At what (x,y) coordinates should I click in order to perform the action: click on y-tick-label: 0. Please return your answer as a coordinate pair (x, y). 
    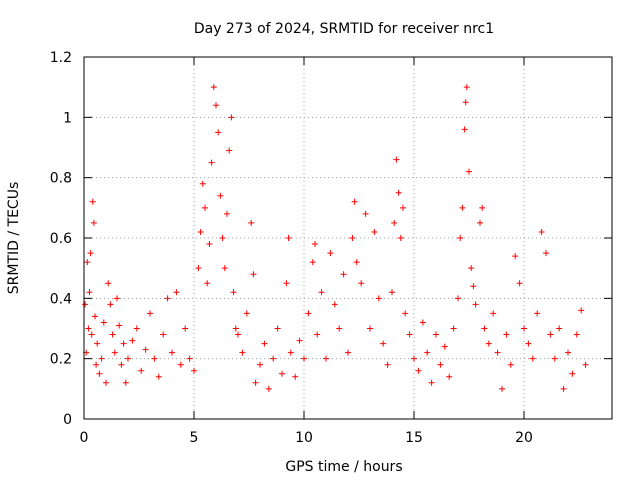
    Looking at the image, I should click on (67, 420).